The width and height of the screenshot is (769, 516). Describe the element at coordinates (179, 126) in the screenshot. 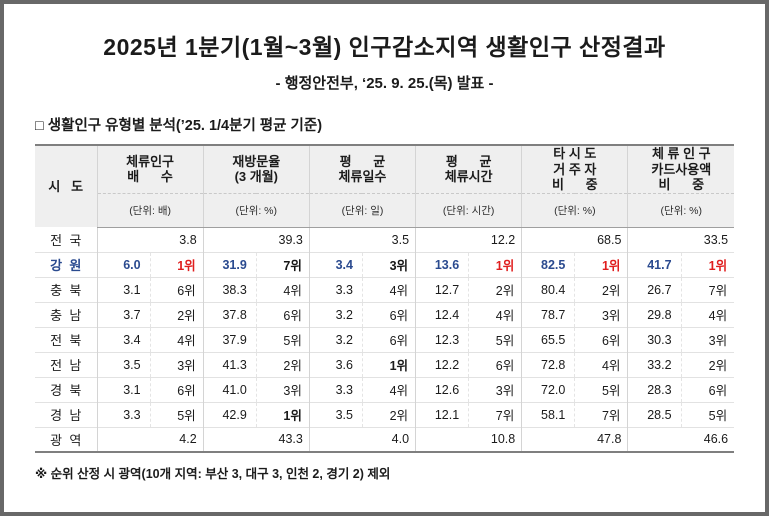

I see `section-title: □ 생활인구 유형별 분석(’25. 1/4분기 평균 기준)` at that location.